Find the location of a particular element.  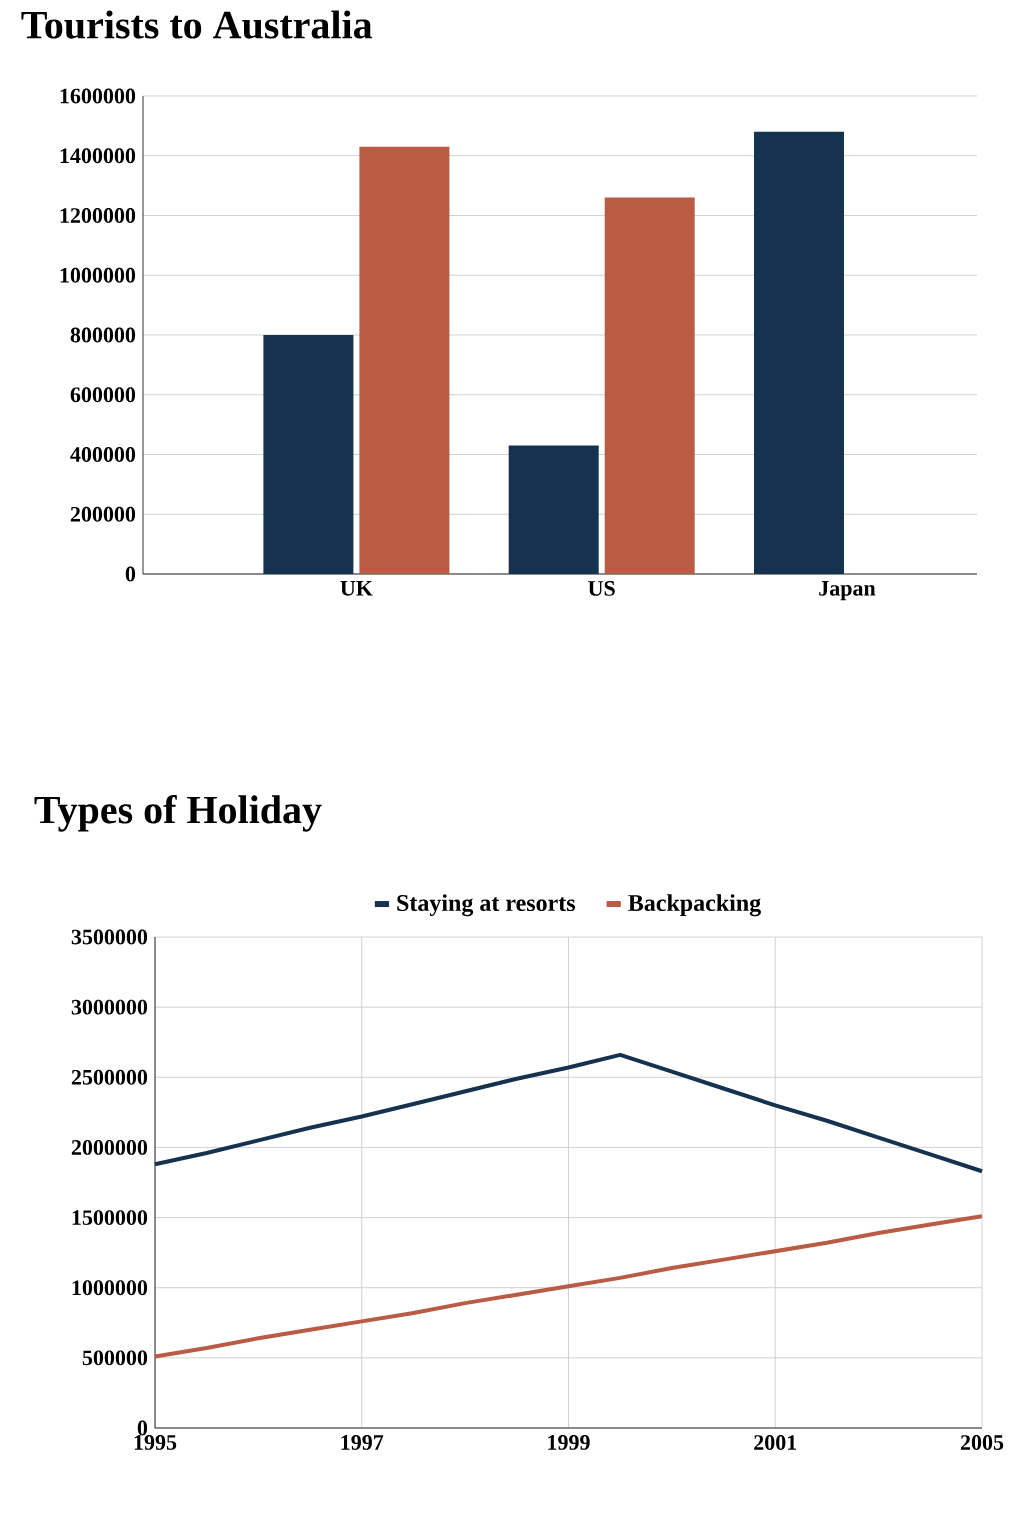

x-tick-label: 2001 is located at coordinates (775, 1442).